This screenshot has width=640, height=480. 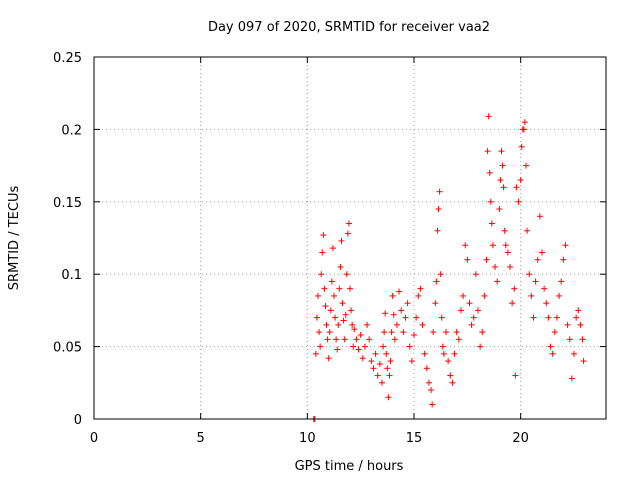 What do you see at coordinates (349, 466) in the screenshot?
I see `x-axis-label: GPS time / hours` at bounding box center [349, 466].